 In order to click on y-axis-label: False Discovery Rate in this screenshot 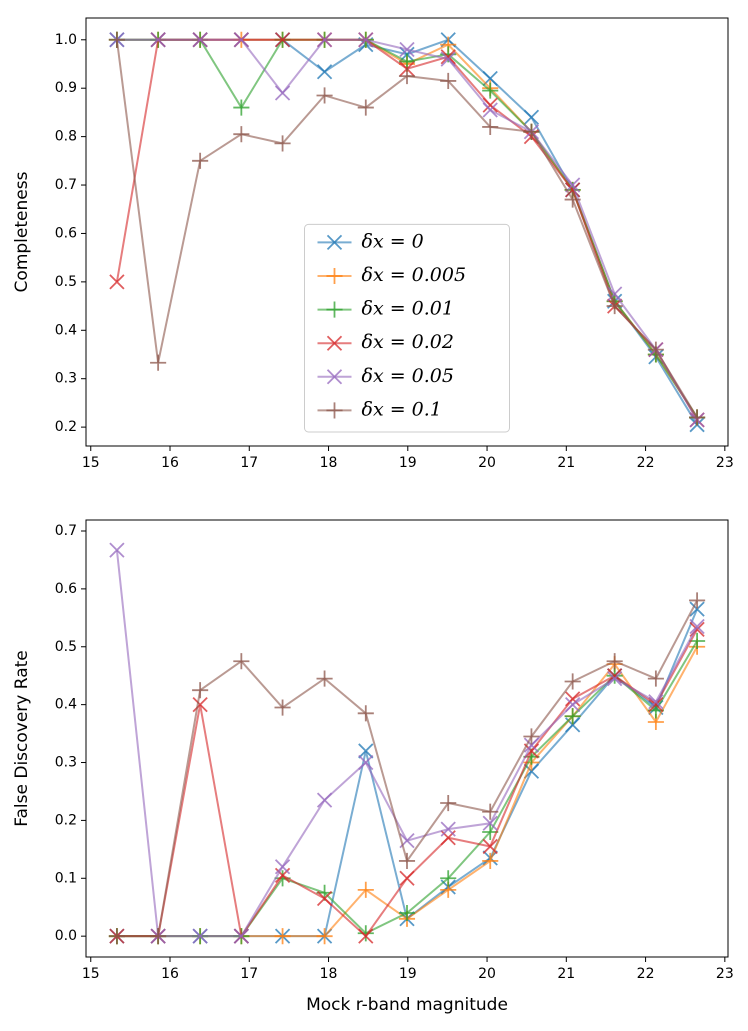, I will do `click(22, 738)`.